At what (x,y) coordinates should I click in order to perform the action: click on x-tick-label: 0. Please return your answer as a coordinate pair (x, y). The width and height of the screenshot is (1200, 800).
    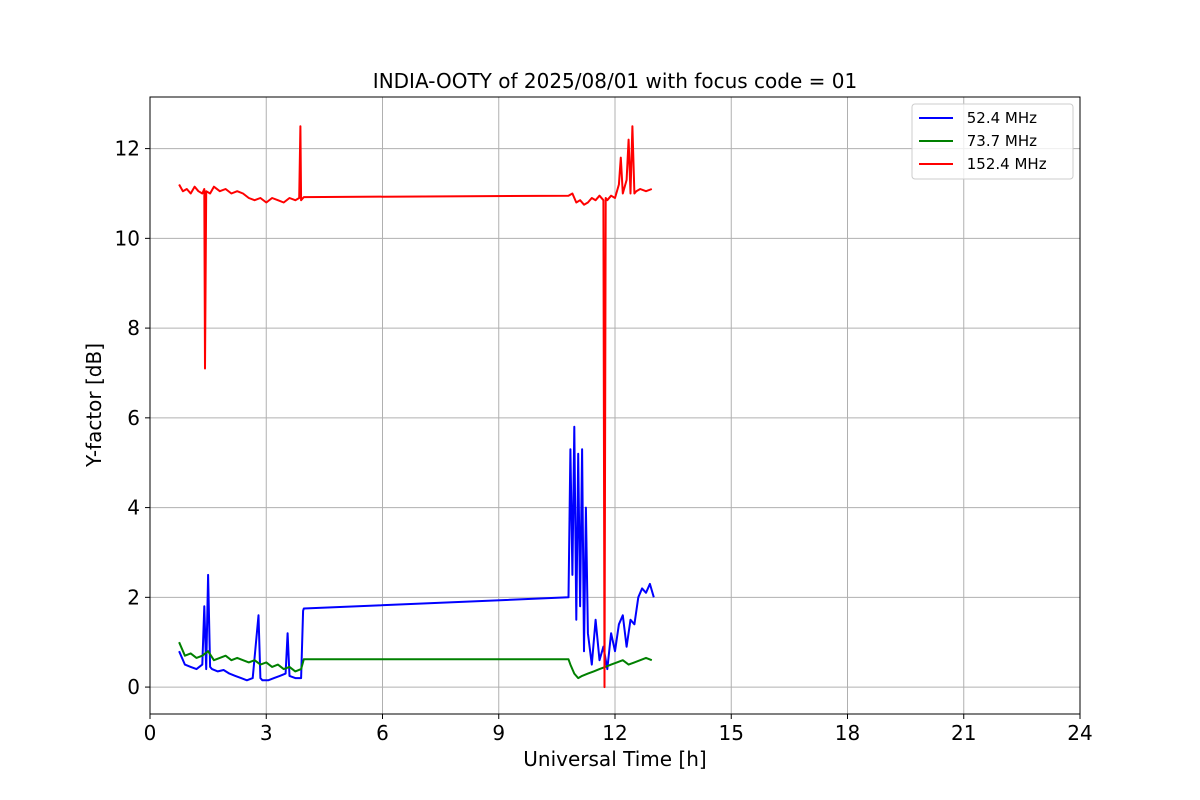
    Looking at the image, I should click on (150, 733).